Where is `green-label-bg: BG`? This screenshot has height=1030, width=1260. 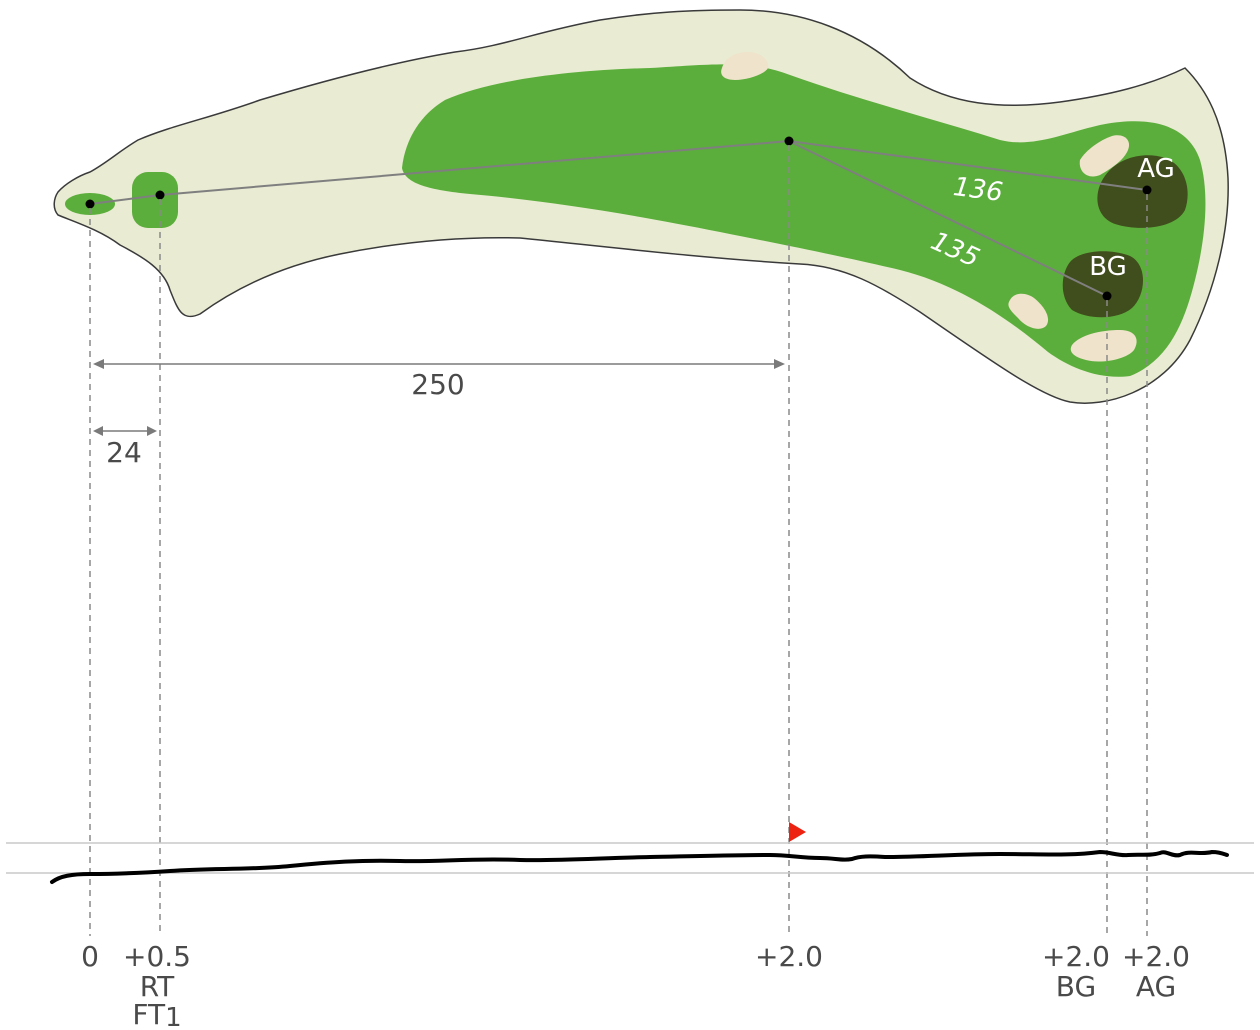
green-label-bg: BG is located at coordinates (1076, 986).